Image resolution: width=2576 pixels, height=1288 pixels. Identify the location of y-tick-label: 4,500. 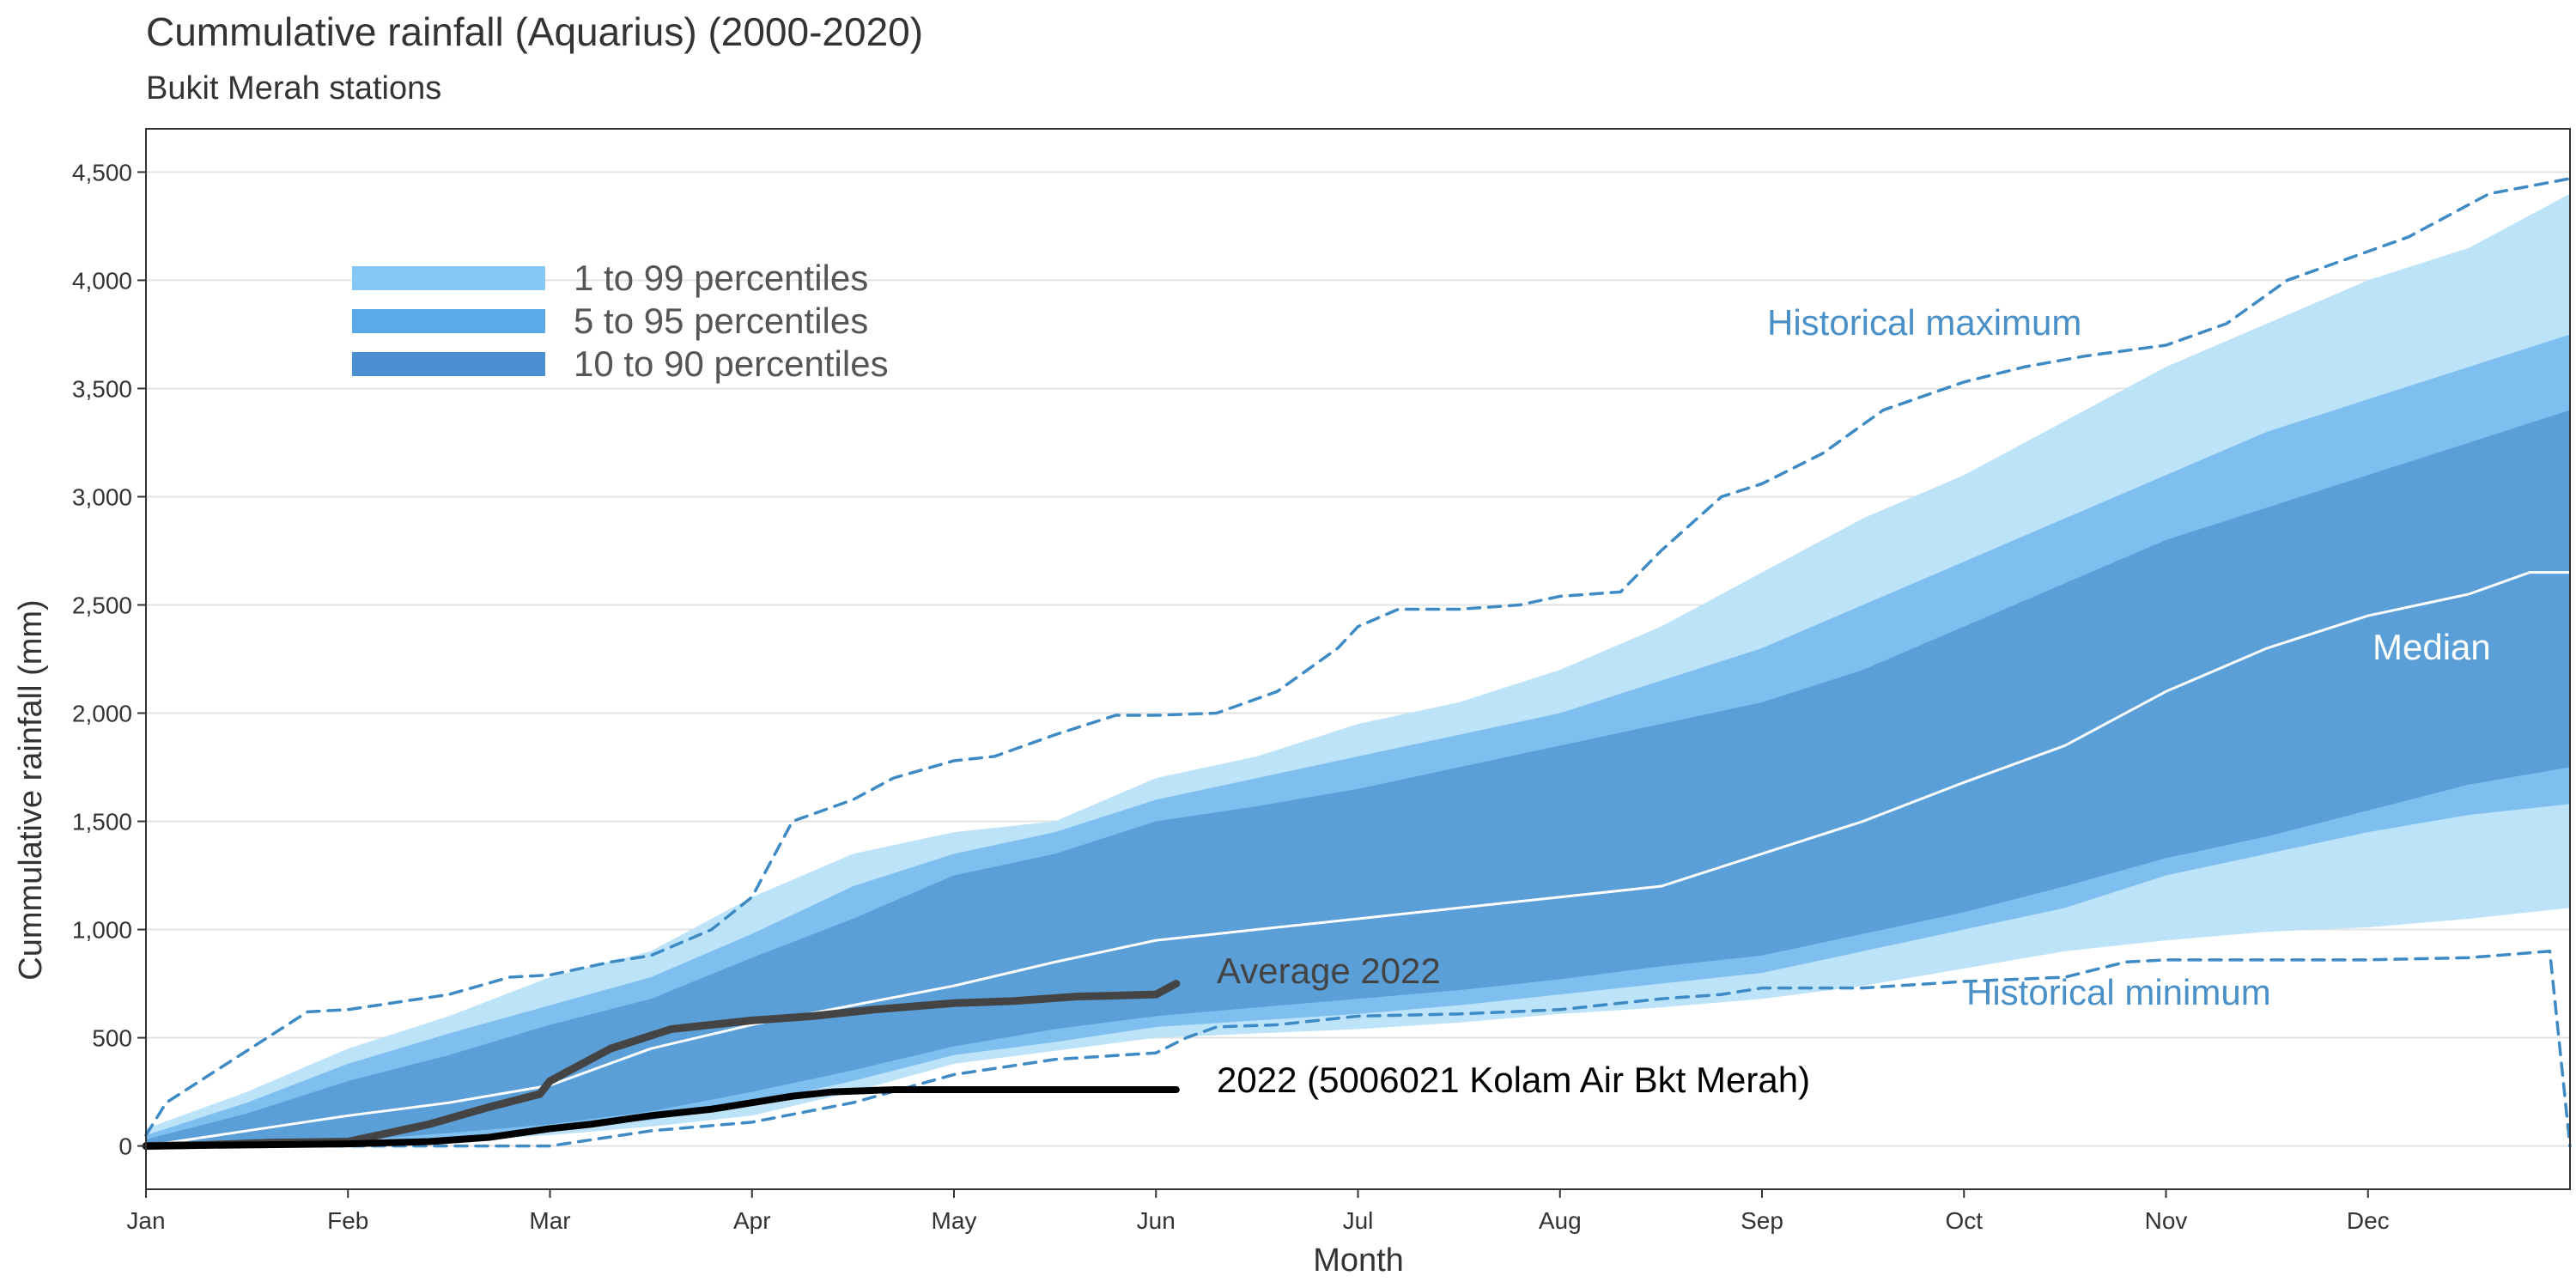
(102, 172).